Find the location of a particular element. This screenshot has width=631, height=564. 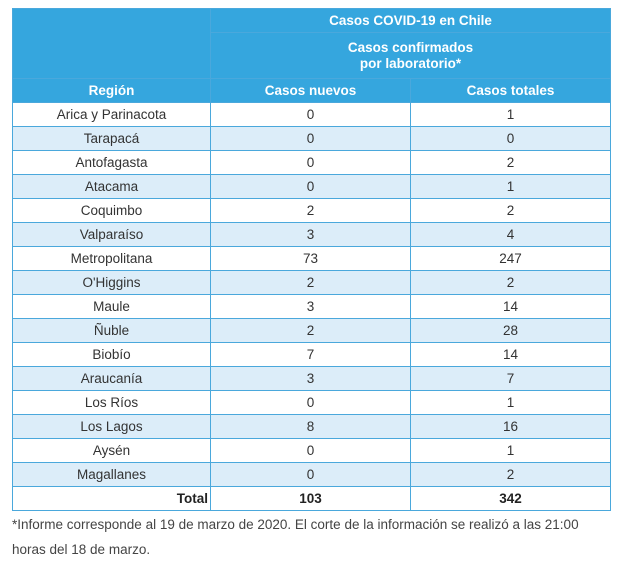

subtitle-line: Casos confirmados is located at coordinates (410, 47).